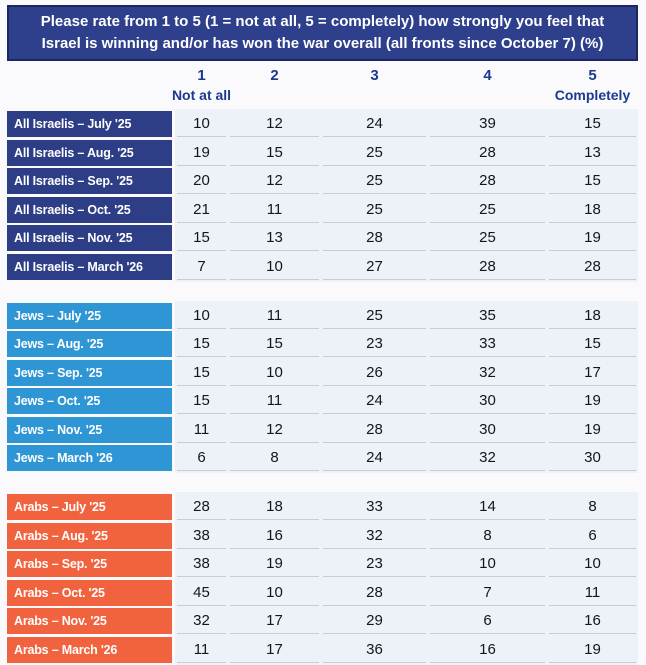 The height and width of the screenshot is (665, 646). What do you see at coordinates (89, 401) in the screenshot?
I see `row-label: Jews – Oct. '25` at bounding box center [89, 401].